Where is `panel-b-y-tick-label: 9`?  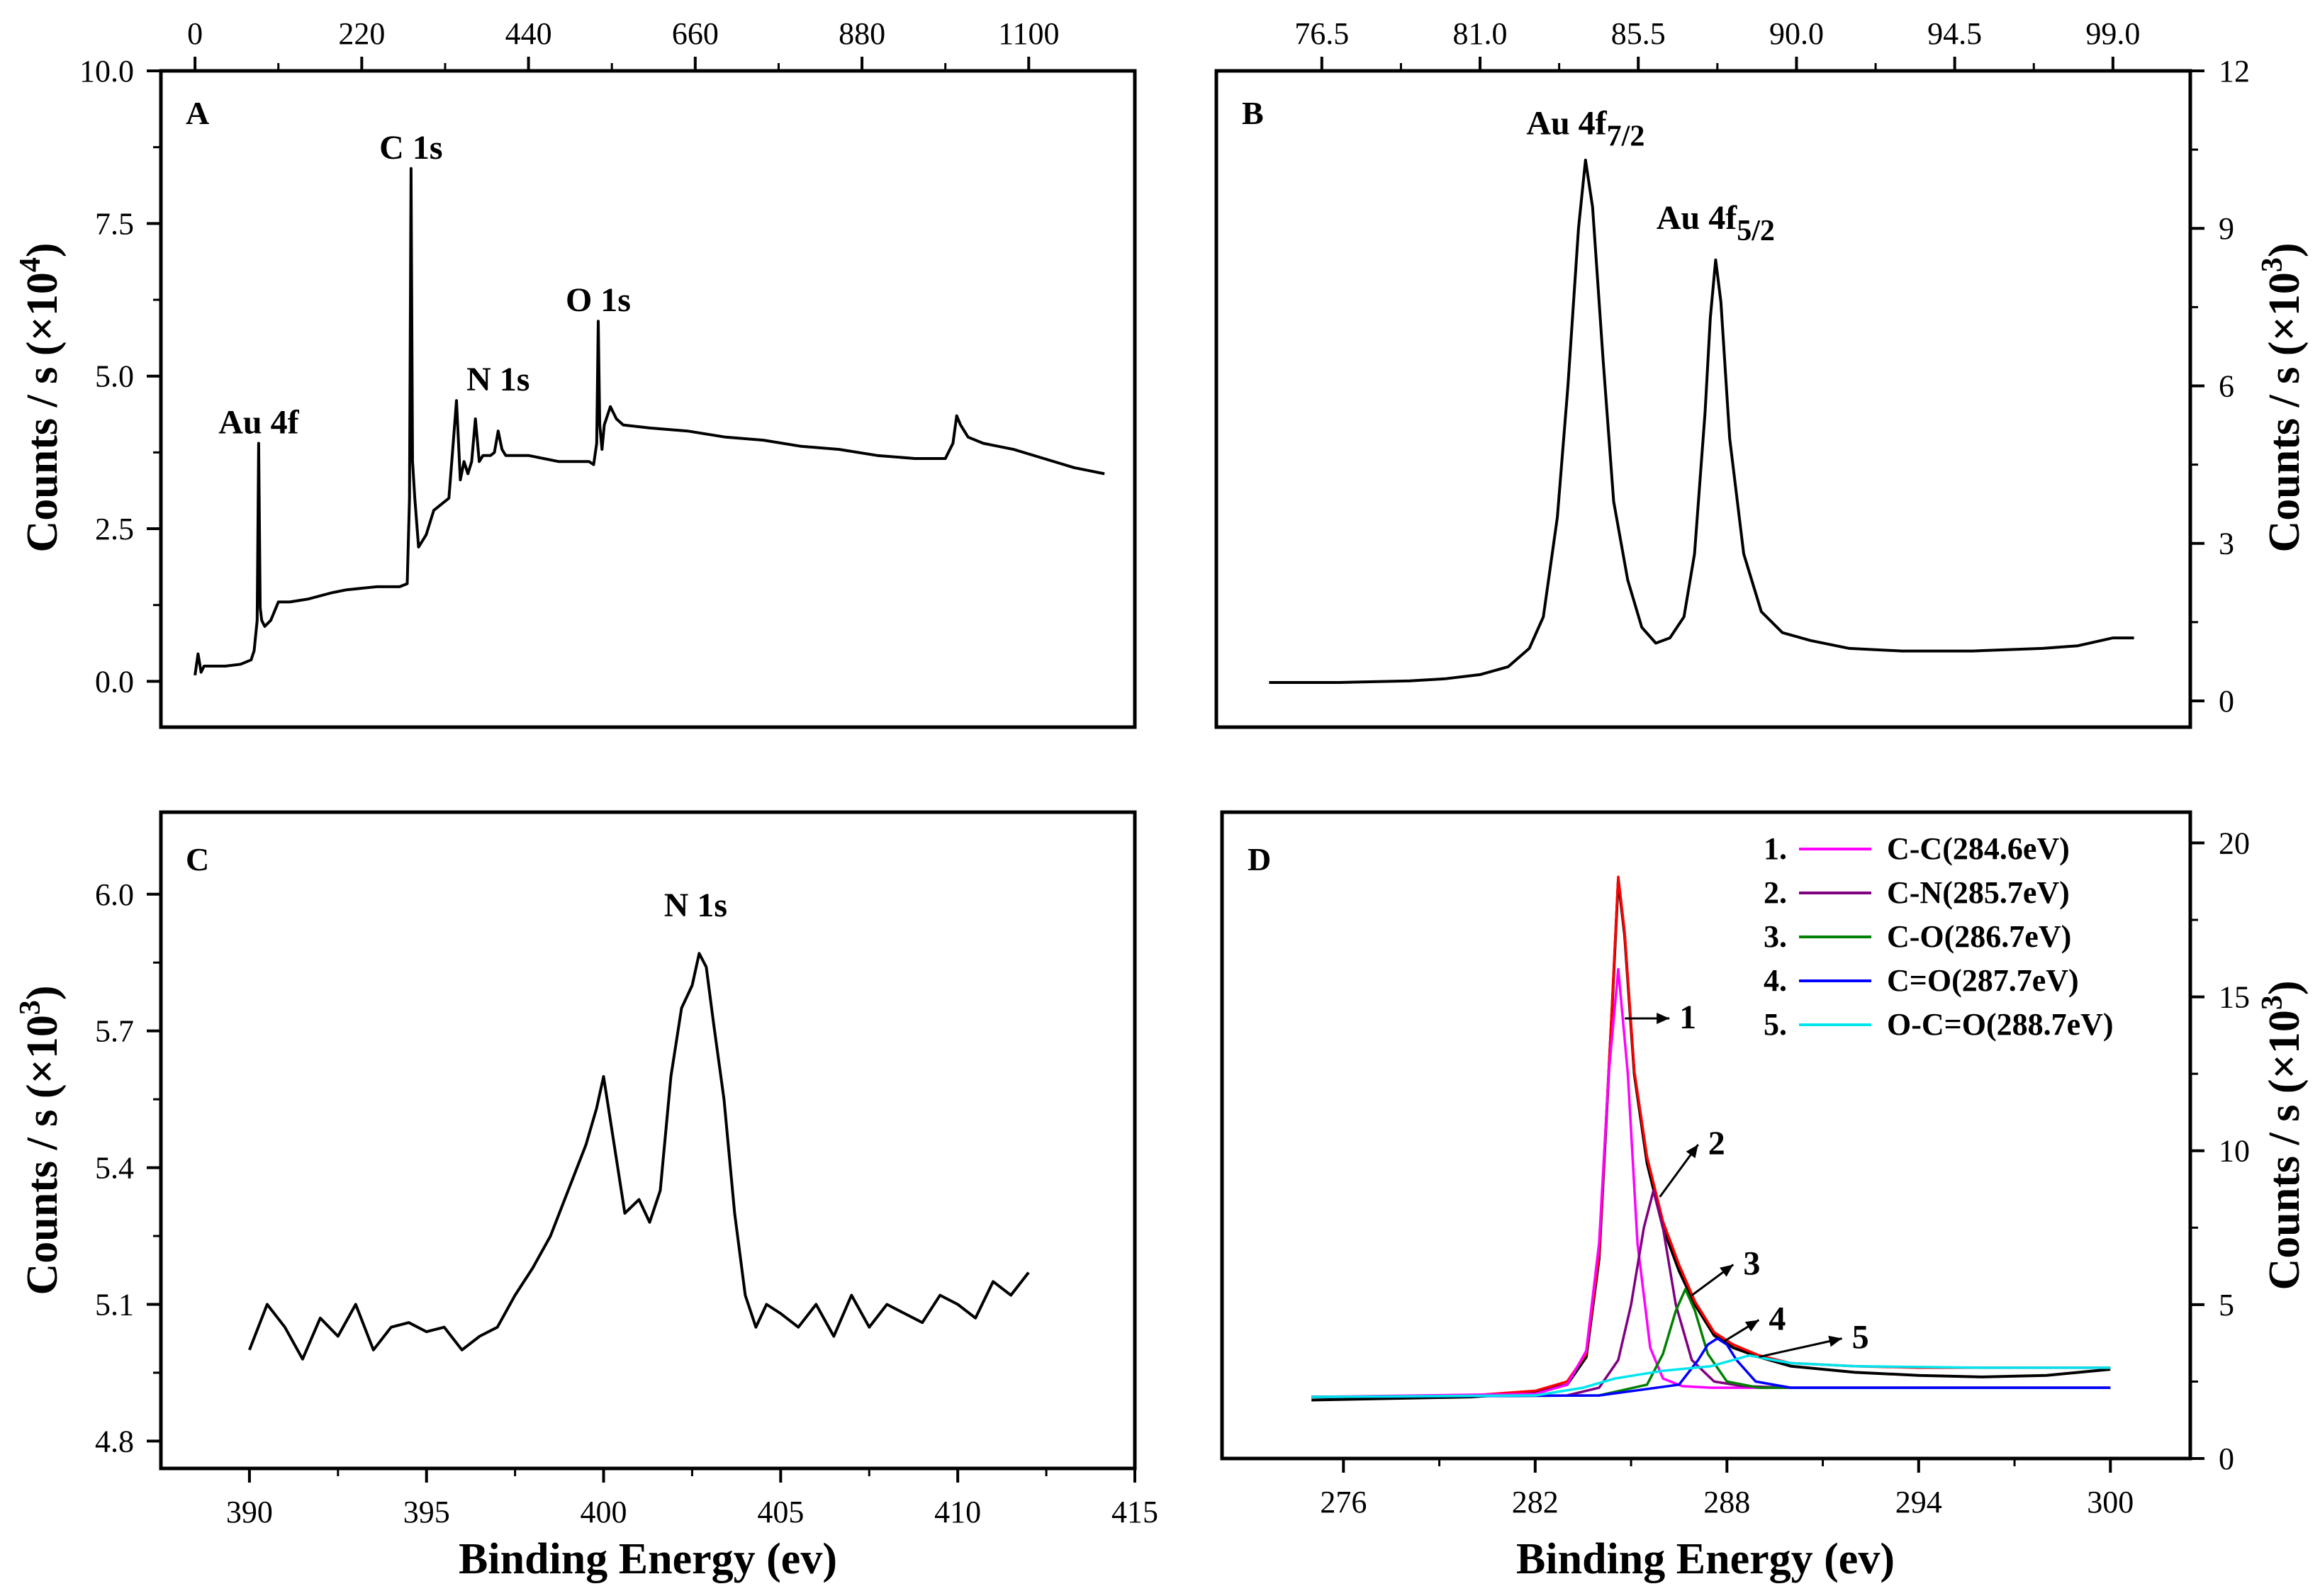 panel-b-y-tick-label: 9 is located at coordinates (2226, 228).